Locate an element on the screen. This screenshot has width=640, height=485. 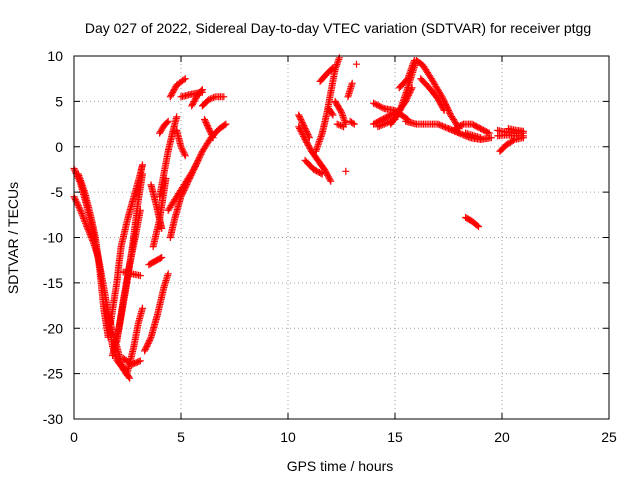
y-axis-label: SDTVAR / TECUs is located at coordinates (13, 238).